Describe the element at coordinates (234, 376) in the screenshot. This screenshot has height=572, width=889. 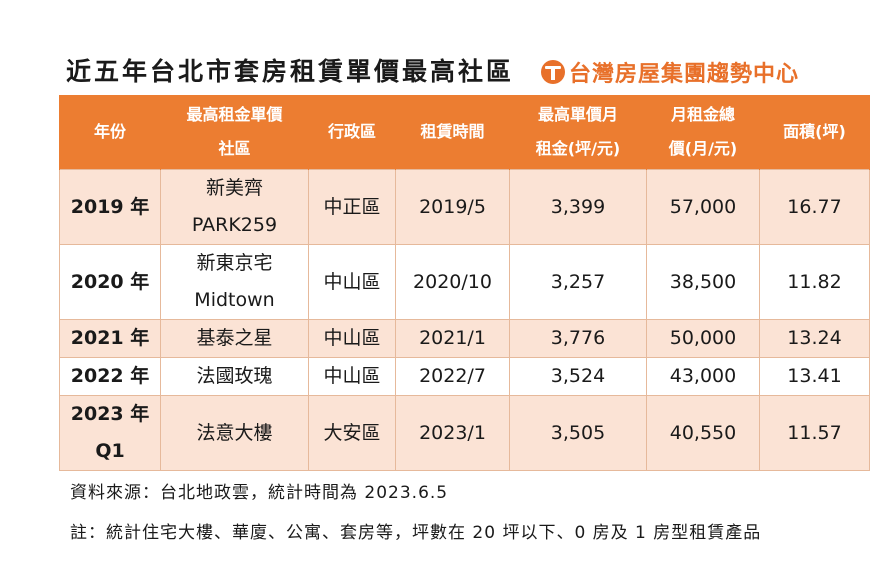
I see `cell-community: 法國玫瑰` at that location.